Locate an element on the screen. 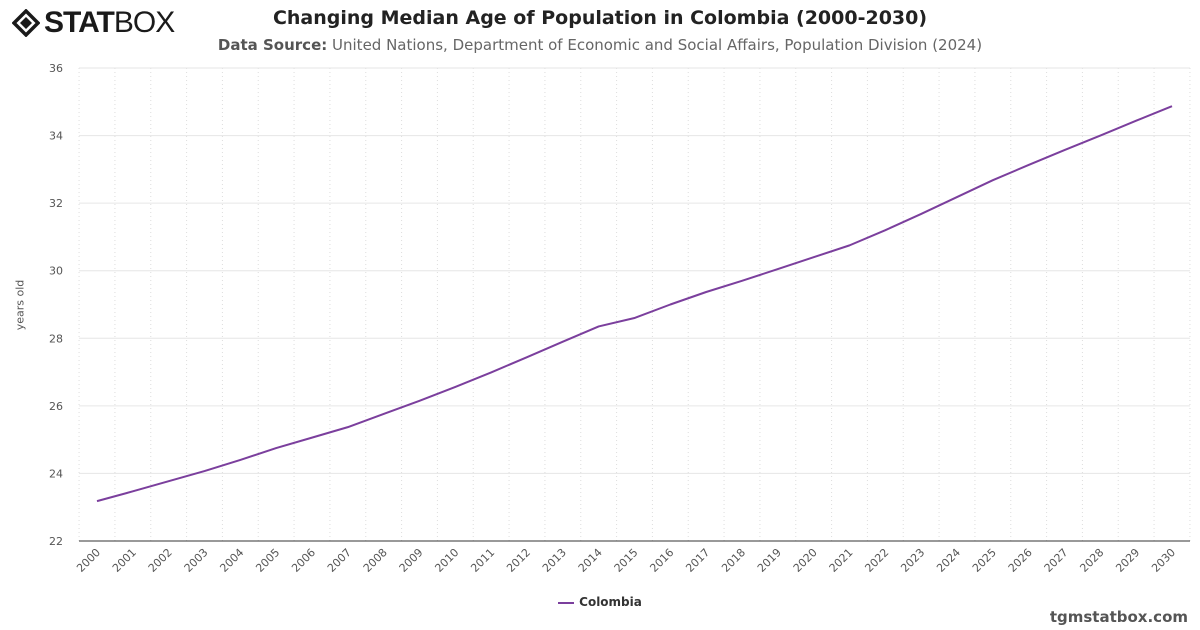 Image resolution: width=1200 pixels, height=630 pixels. x-tick-label: 2003 is located at coordinates (196, 560).